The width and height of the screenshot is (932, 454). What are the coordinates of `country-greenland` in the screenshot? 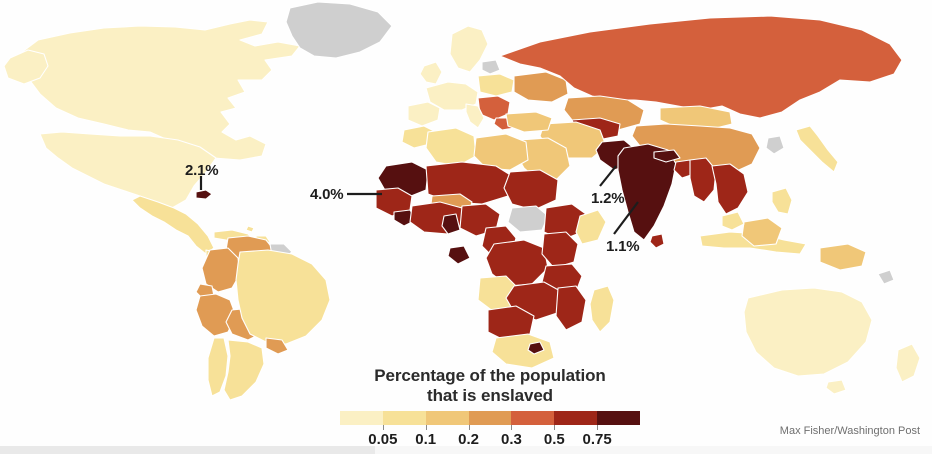 It's located at (339, 30).